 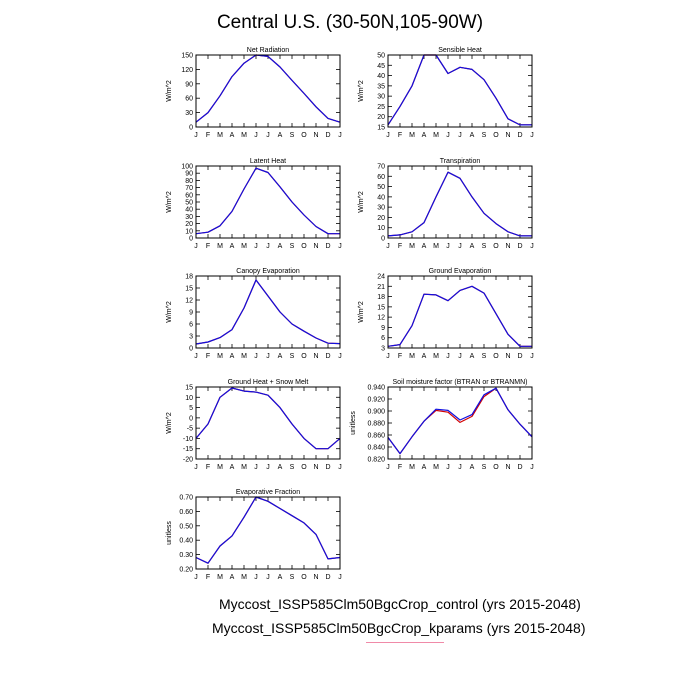 What do you see at coordinates (186, 570) in the screenshot?
I see `y-tick-label: 0.20` at bounding box center [186, 570].